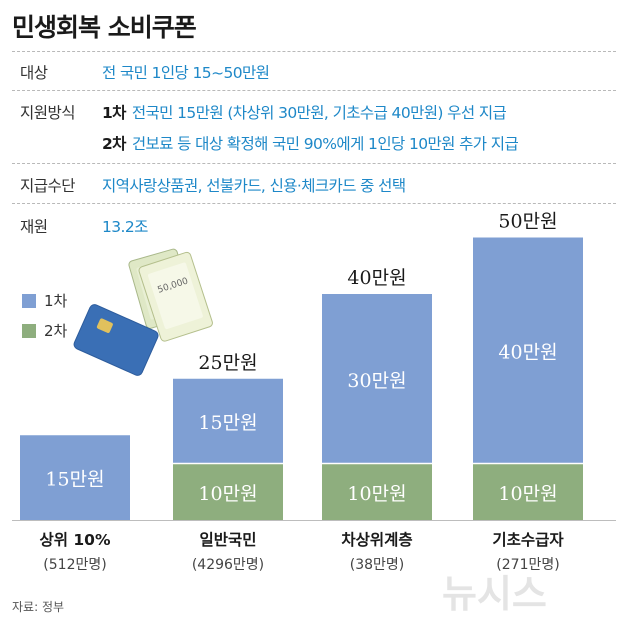 This screenshot has height=617, width=628. What do you see at coordinates (254, 186) in the screenshot?
I see `means-value: 지역사랑상품권, 선불카드, 신용·체크카드 중 선택` at bounding box center [254, 186].